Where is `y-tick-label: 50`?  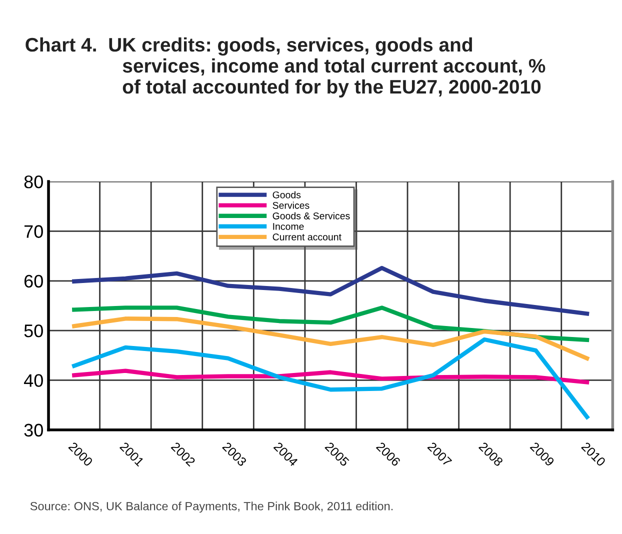 y-tick-label: 50 is located at coordinates (33, 331).